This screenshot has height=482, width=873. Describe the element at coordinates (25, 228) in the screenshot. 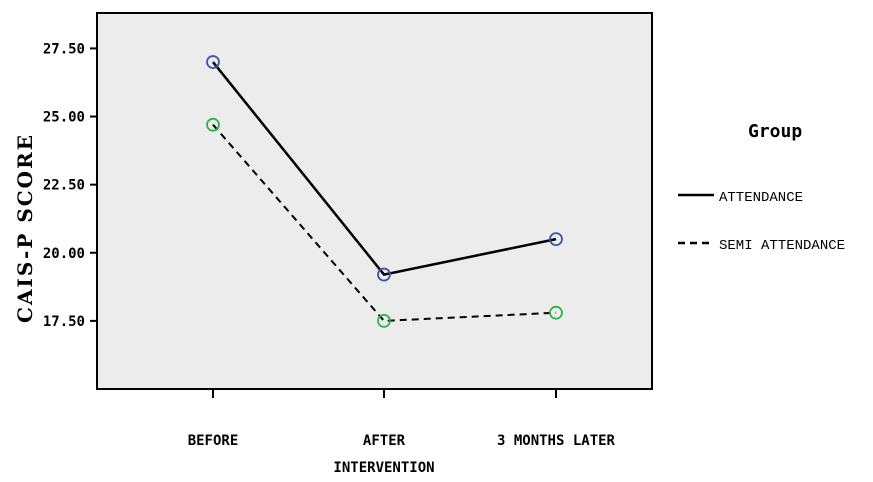

I see `y-axis-label: CAIS-P SCORE` at that location.